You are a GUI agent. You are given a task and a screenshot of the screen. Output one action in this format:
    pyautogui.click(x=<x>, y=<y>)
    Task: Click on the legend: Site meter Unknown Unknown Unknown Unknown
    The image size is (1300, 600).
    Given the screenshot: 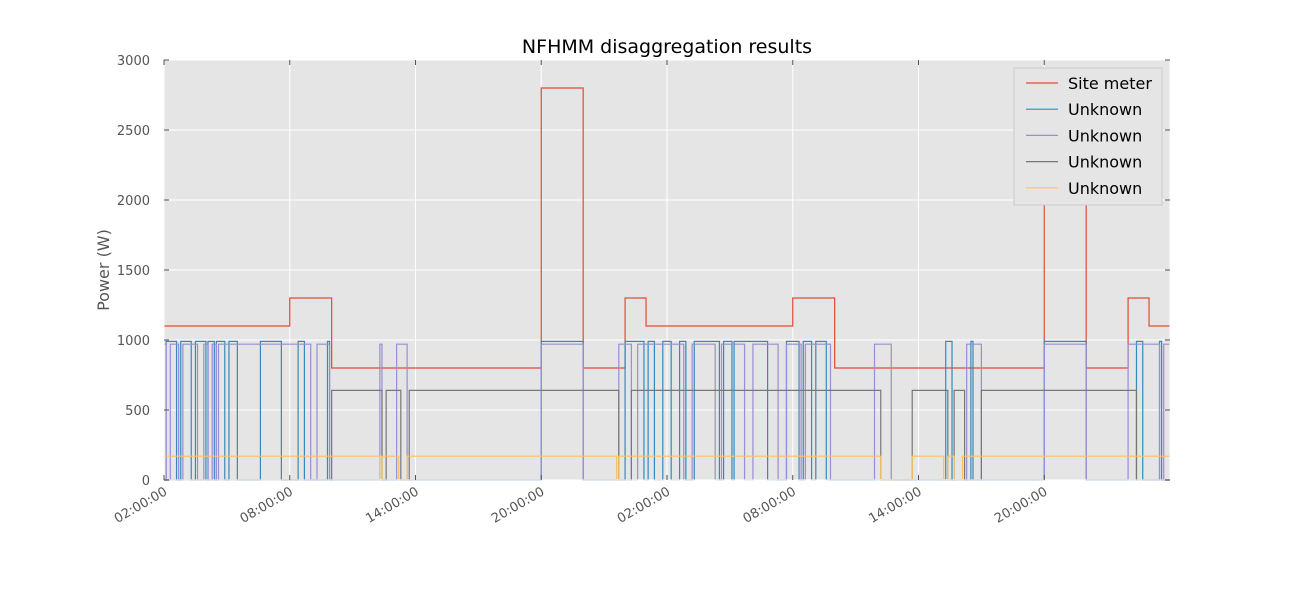 What is the action you would take?
    pyautogui.click(x=1088, y=136)
    